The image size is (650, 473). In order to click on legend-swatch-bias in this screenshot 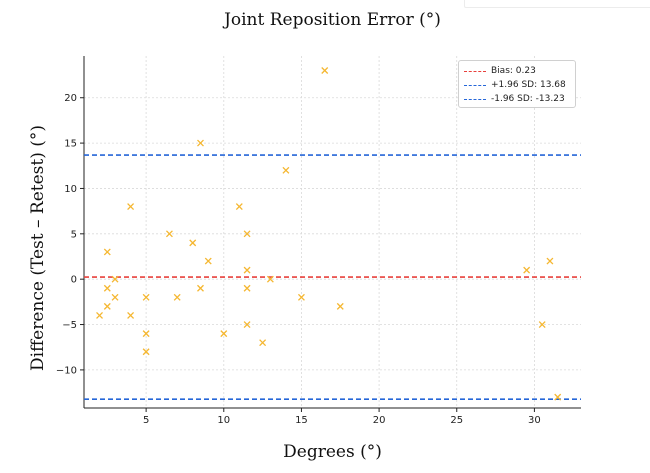, I will do `click(475, 71)`.